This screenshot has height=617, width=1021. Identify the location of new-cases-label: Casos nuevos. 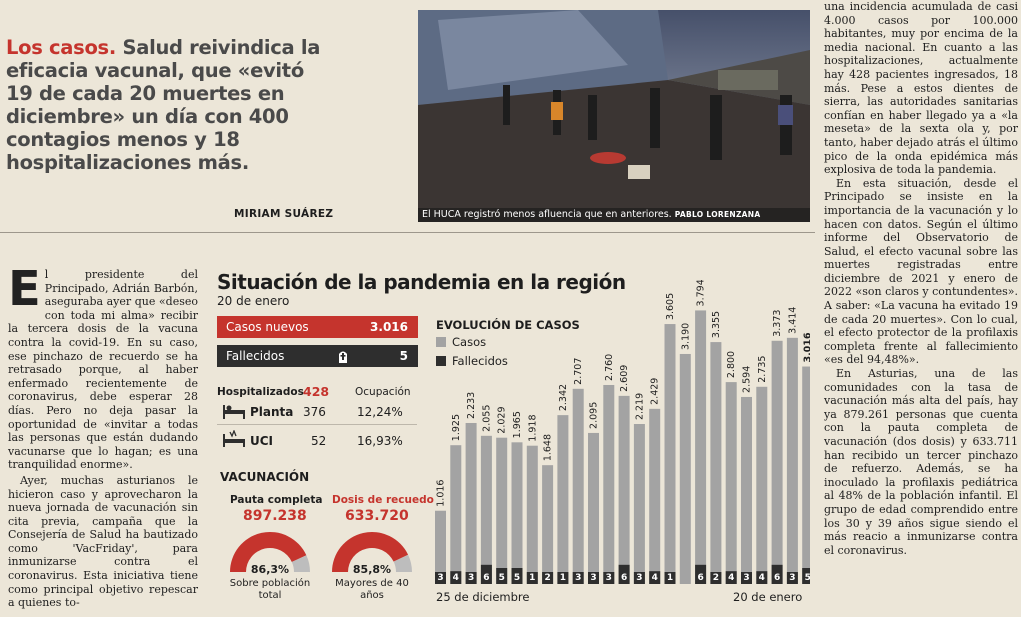
(267, 327).